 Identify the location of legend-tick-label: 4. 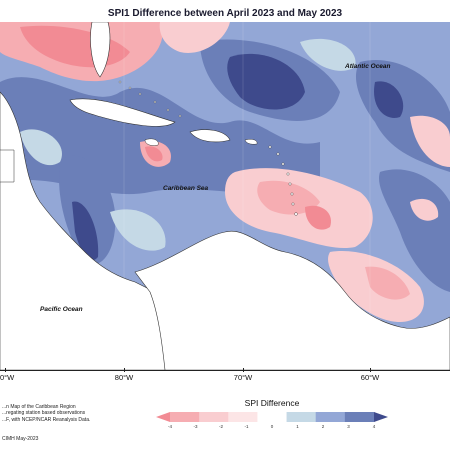
(374, 426).